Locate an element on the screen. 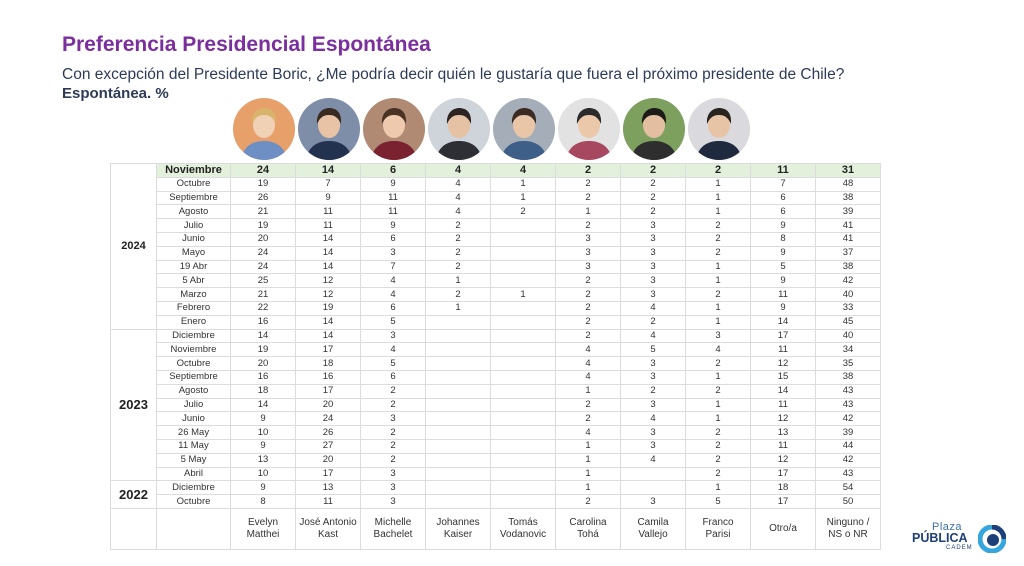  table-row: 19 Abr 24 14 7 2 3 3 1 5 38 is located at coordinates (496, 267).